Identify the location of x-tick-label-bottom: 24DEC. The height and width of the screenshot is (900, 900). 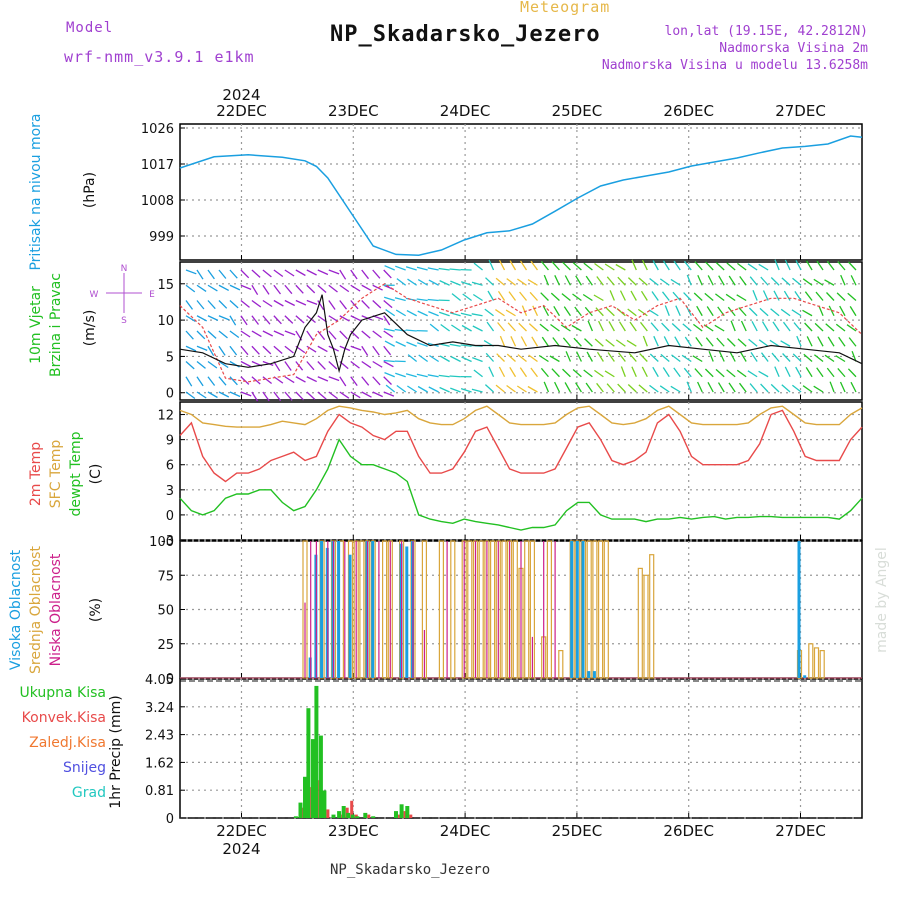
(465, 831).